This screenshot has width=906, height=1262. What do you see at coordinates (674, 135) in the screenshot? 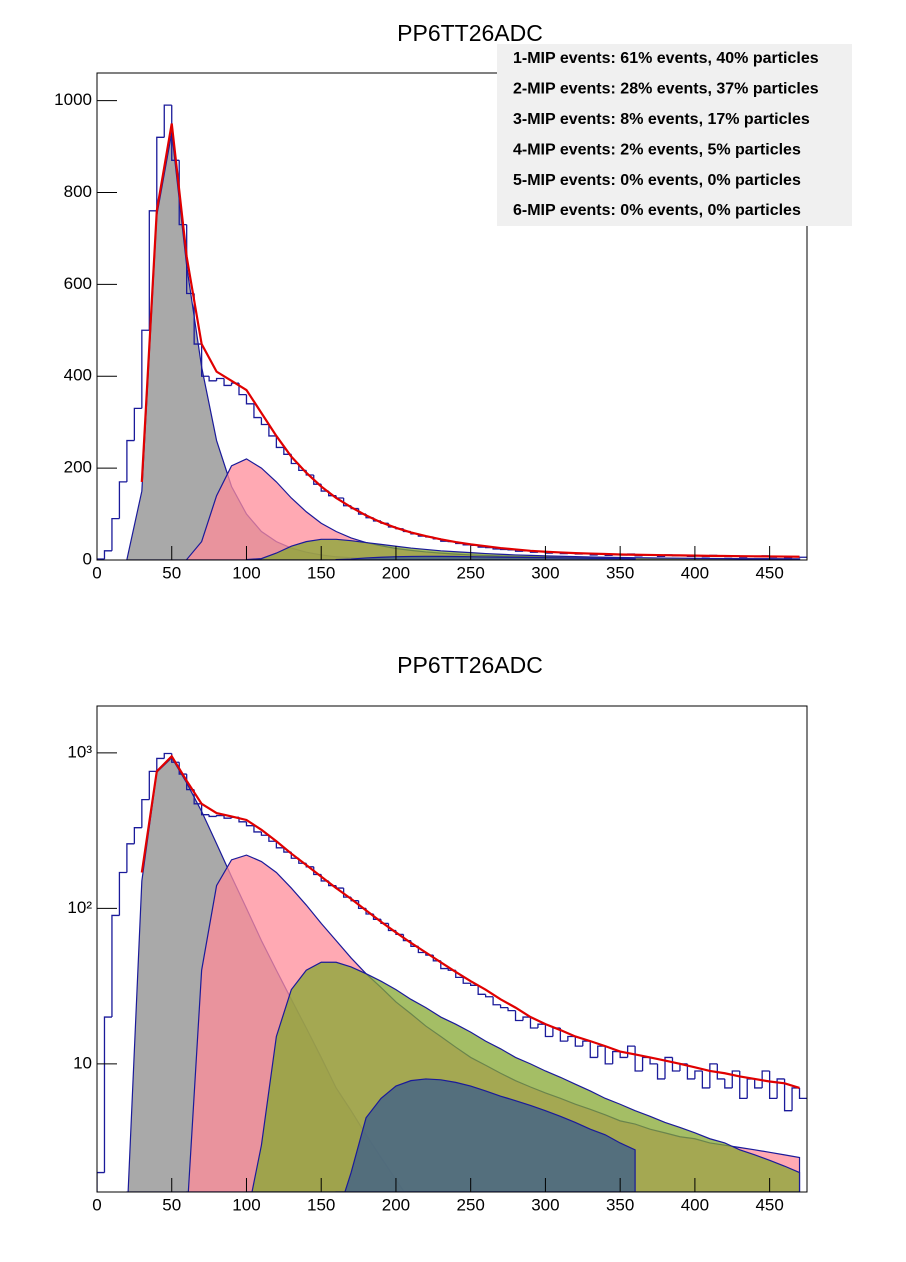
I see `legend-box` at bounding box center [674, 135].